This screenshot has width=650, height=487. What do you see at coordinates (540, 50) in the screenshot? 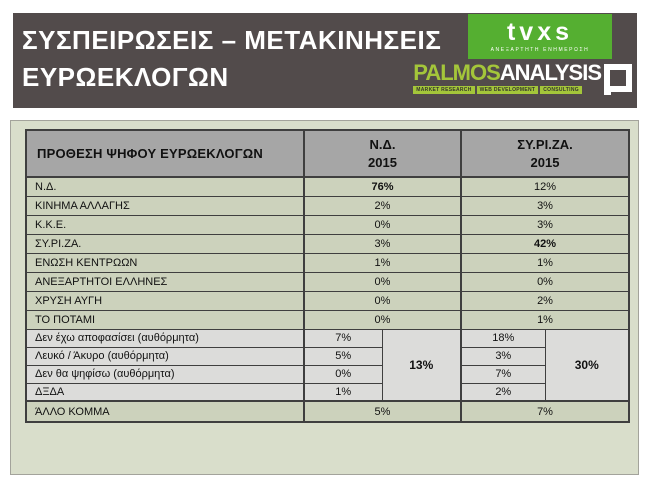
I see `tvxs-tagline: ΑΝΕΞΑΡΤΗΤΗ ΕΝΗΜΕΡΩΣΗ` at bounding box center [540, 50].